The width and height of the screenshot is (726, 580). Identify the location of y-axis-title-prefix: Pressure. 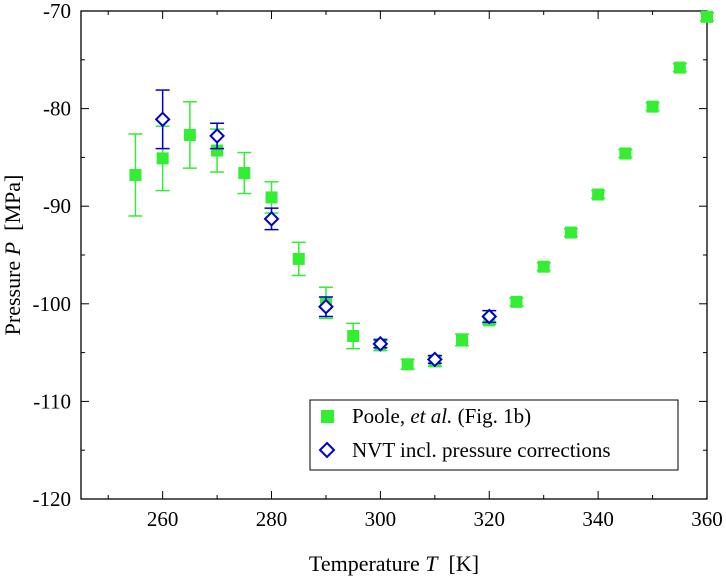
(12, 295).